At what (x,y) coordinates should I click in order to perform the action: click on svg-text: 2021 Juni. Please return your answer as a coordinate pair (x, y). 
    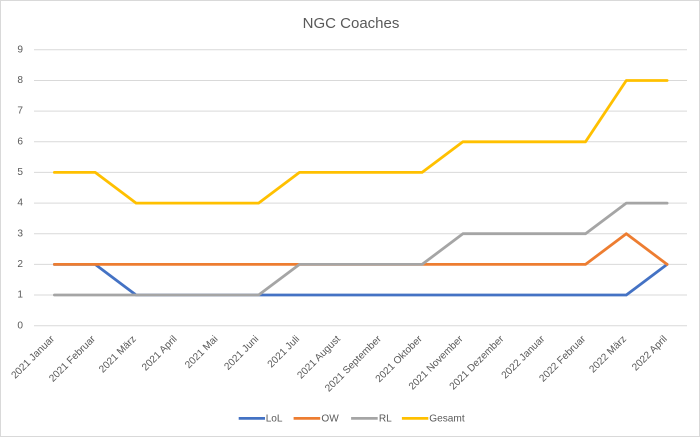
    Looking at the image, I should click on (241, 353).